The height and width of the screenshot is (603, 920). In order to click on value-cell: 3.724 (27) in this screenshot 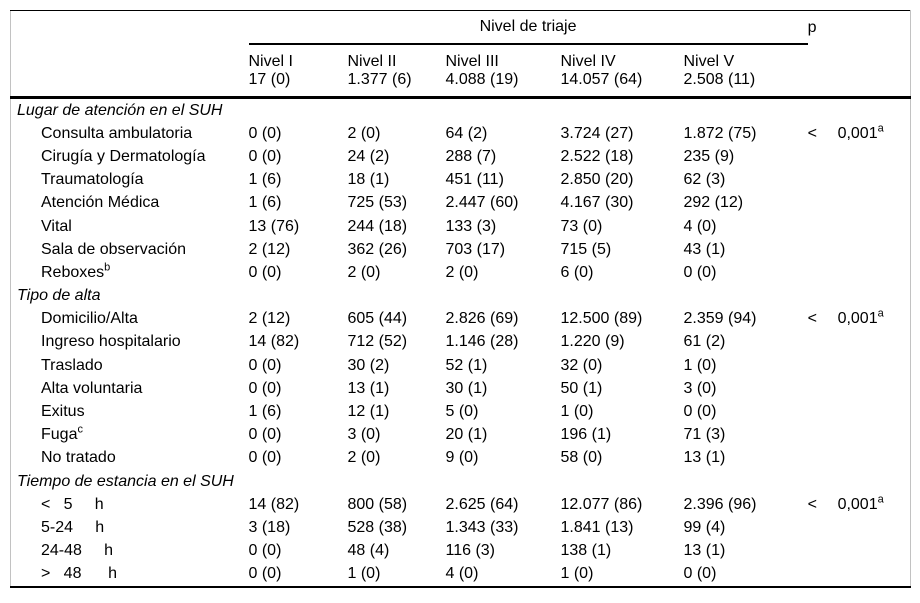, I will do `click(597, 133)`.